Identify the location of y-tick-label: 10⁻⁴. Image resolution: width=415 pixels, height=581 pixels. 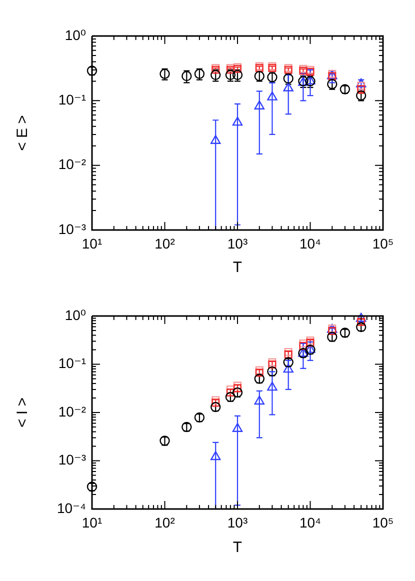
(71, 508).